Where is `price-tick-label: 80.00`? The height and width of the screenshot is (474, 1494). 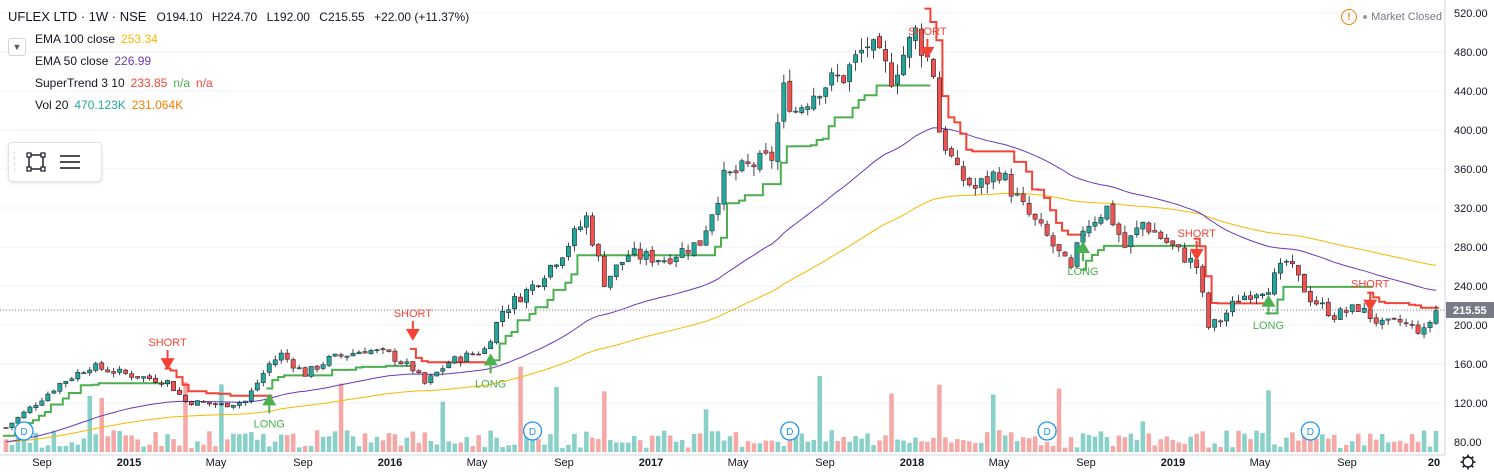 price-tick-label: 80.00 is located at coordinates (1468, 443).